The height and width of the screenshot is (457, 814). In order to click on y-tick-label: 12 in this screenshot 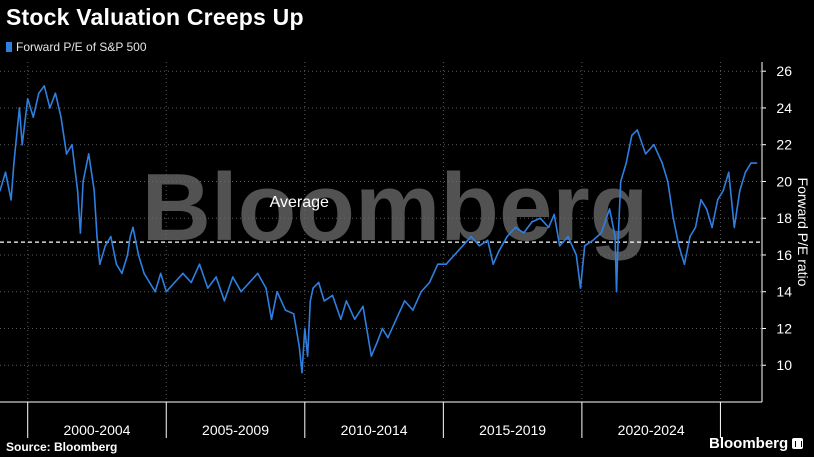, I will do `click(784, 328)`.